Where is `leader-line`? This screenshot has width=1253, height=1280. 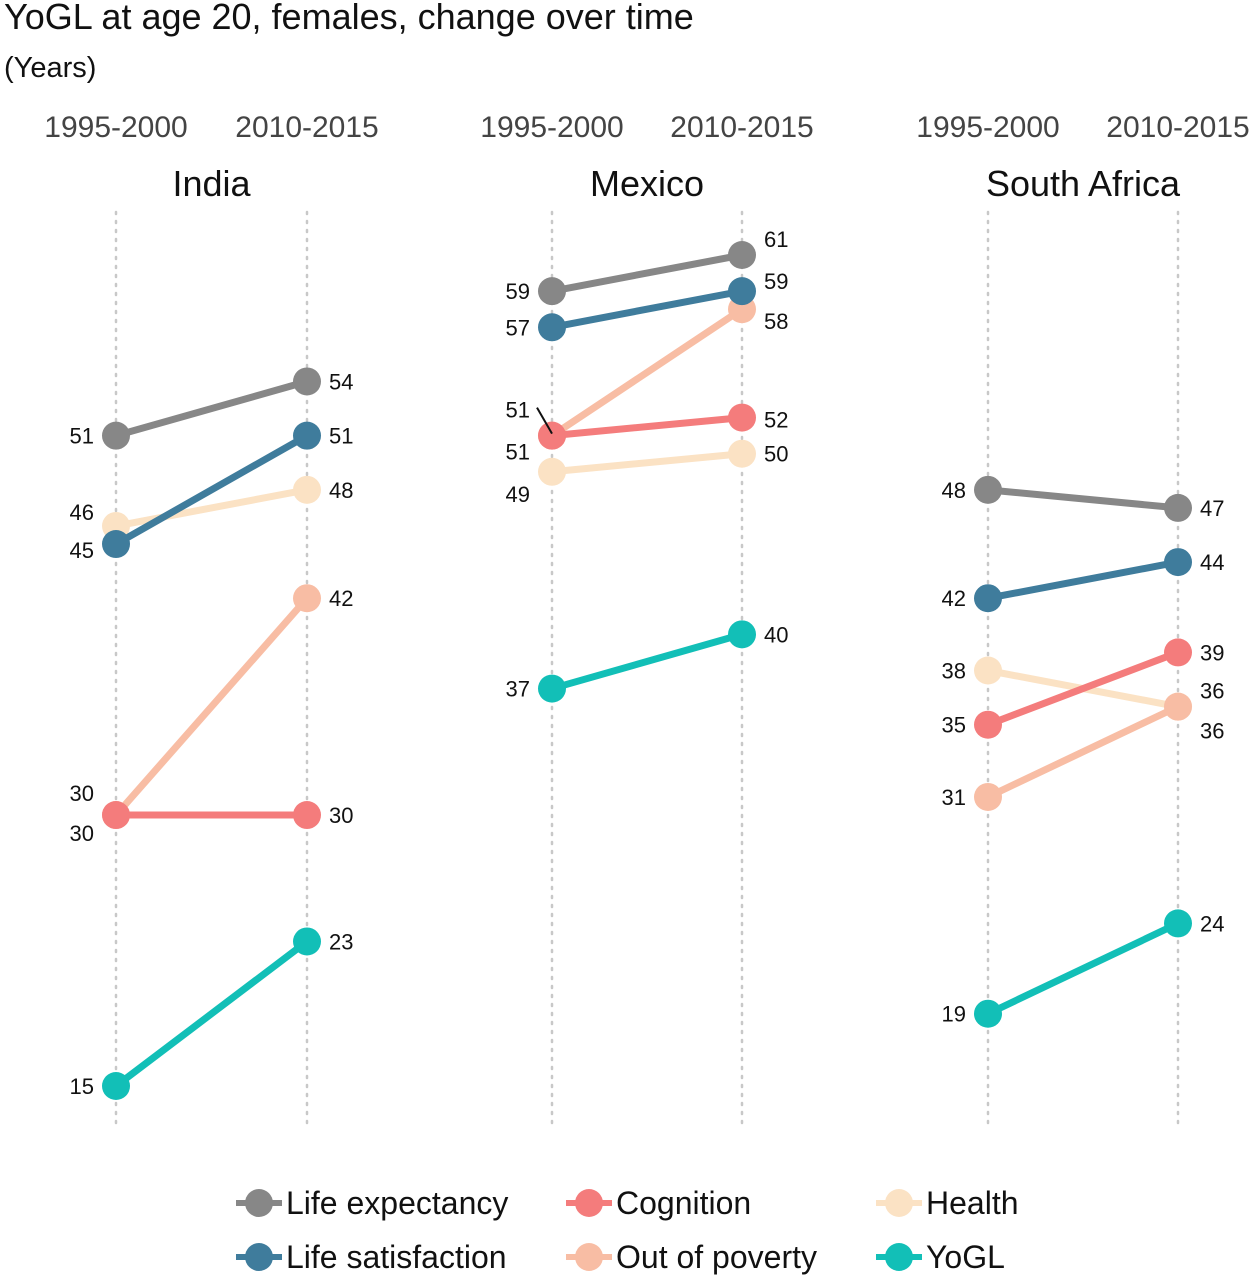 leader-line is located at coordinates (544, 421).